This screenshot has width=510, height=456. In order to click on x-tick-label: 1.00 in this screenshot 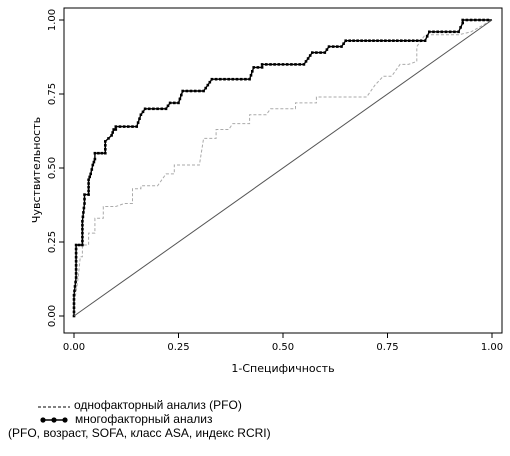, I will do `click(492, 347)`.